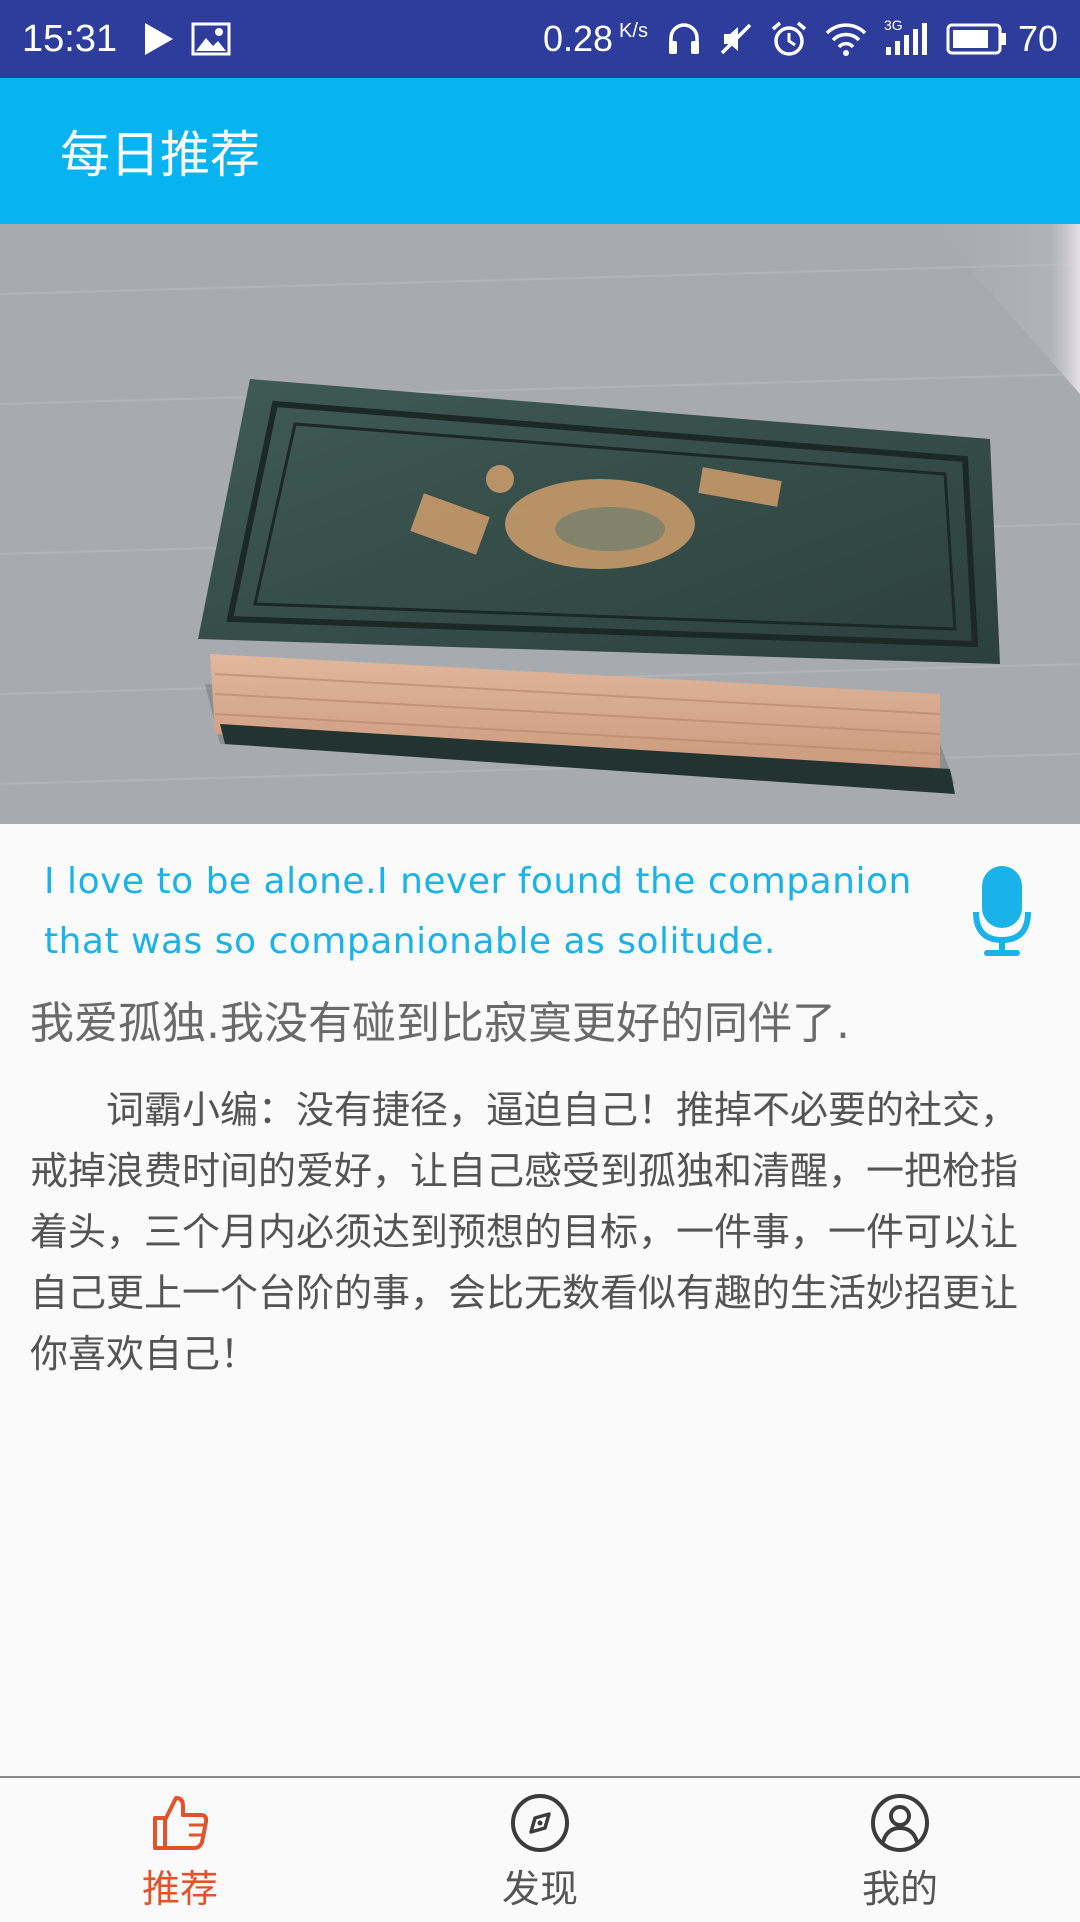 The height and width of the screenshot is (1922, 1080). What do you see at coordinates (539, 1889) in the screenshot?
I see `nav-label-discover: 发现` at bounding box center [539, 1889].